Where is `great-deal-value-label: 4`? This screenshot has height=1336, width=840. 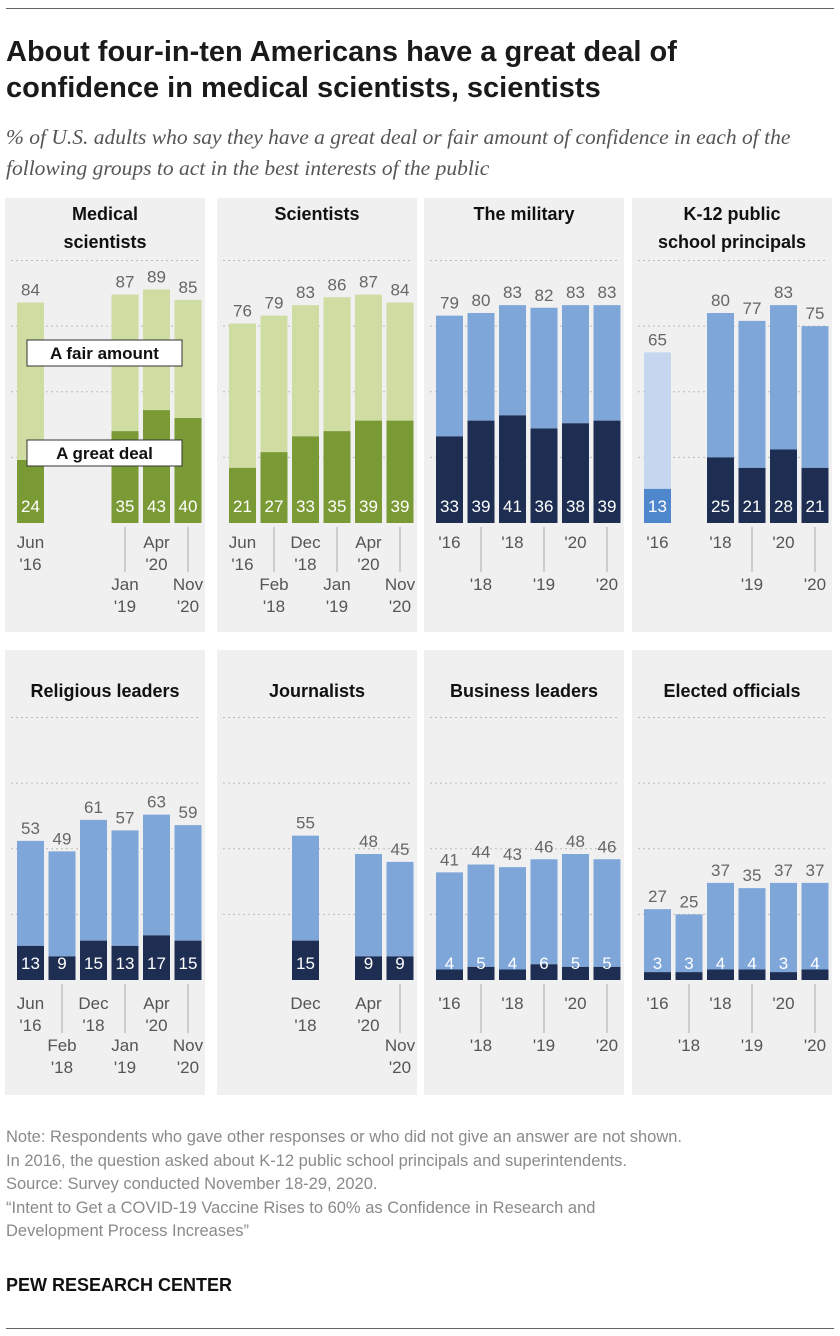
great-deal-value-label: 4 is located at coordinates (814, 963).